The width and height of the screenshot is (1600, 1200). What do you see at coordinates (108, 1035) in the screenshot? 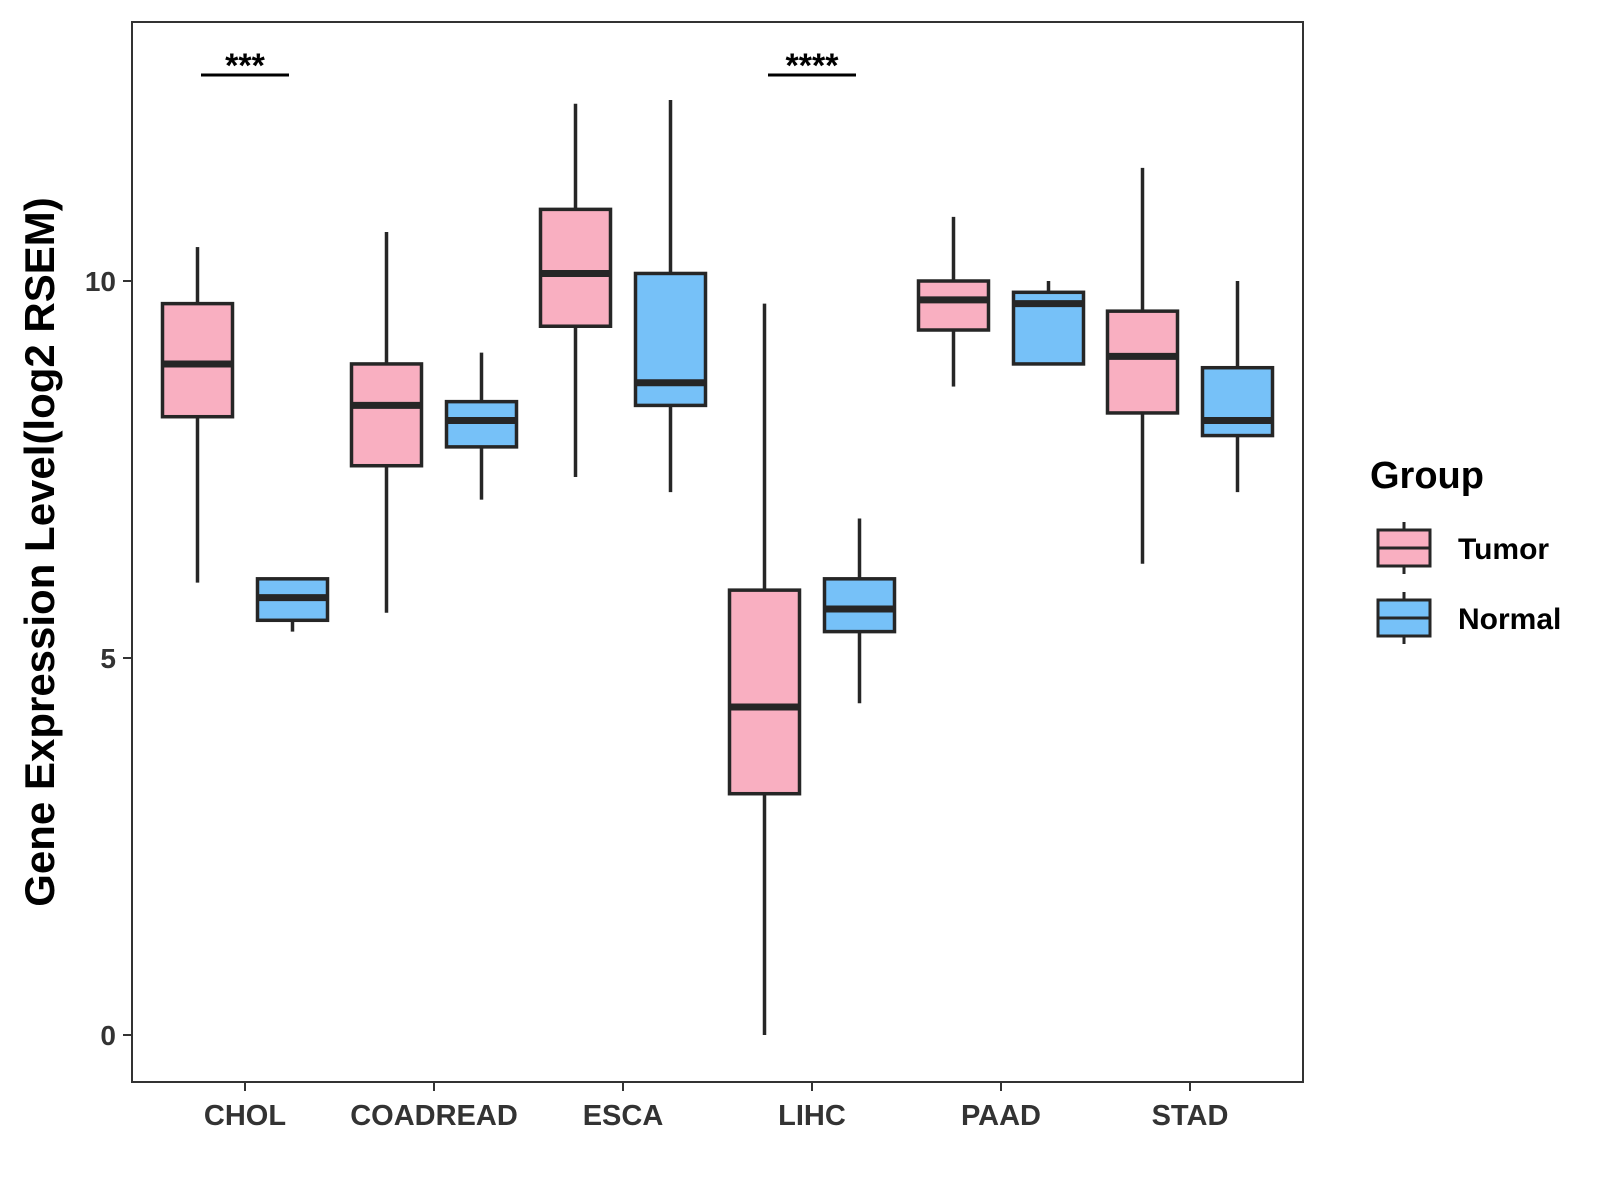
I see `y-tick-label: 0` at bounding box center [108, 1035].